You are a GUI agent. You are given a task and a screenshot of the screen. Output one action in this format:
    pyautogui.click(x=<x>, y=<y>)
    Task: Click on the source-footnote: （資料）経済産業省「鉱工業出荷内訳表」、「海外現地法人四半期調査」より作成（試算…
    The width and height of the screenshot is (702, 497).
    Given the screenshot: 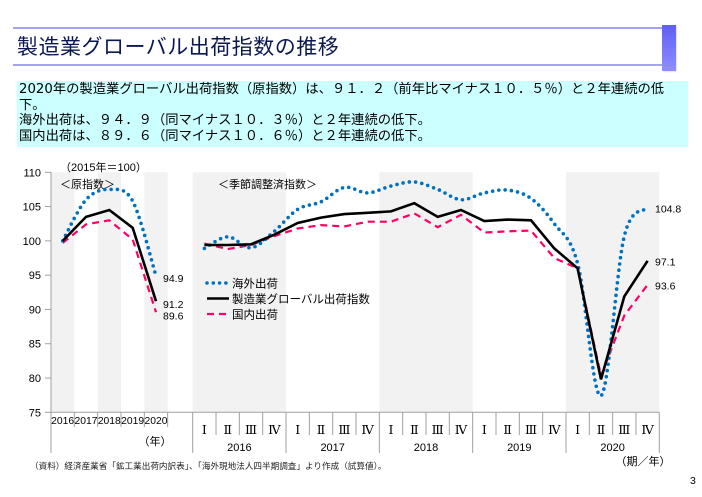 What is the action you would take?
    pyautogui.click(x=208, y=465)
    